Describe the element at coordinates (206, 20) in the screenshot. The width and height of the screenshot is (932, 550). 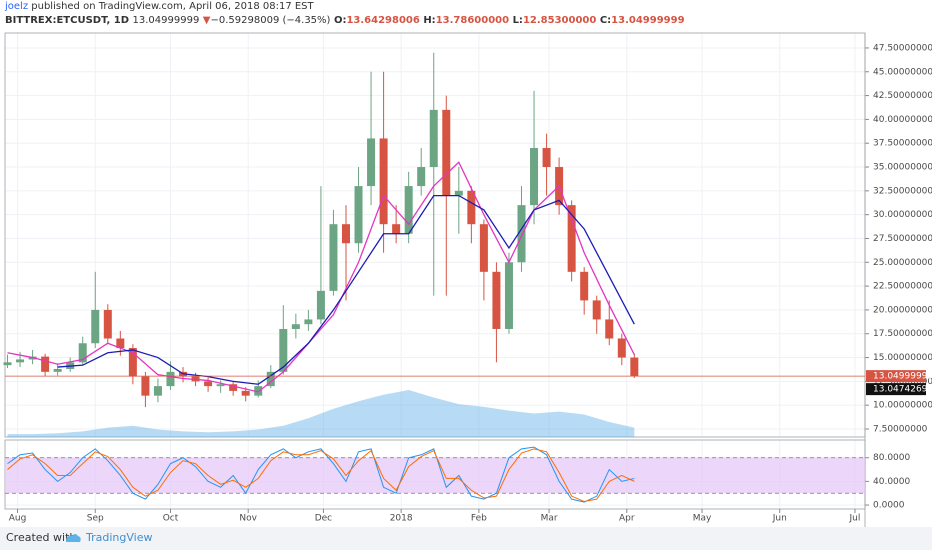
I see `arrow: ▼` at that location.